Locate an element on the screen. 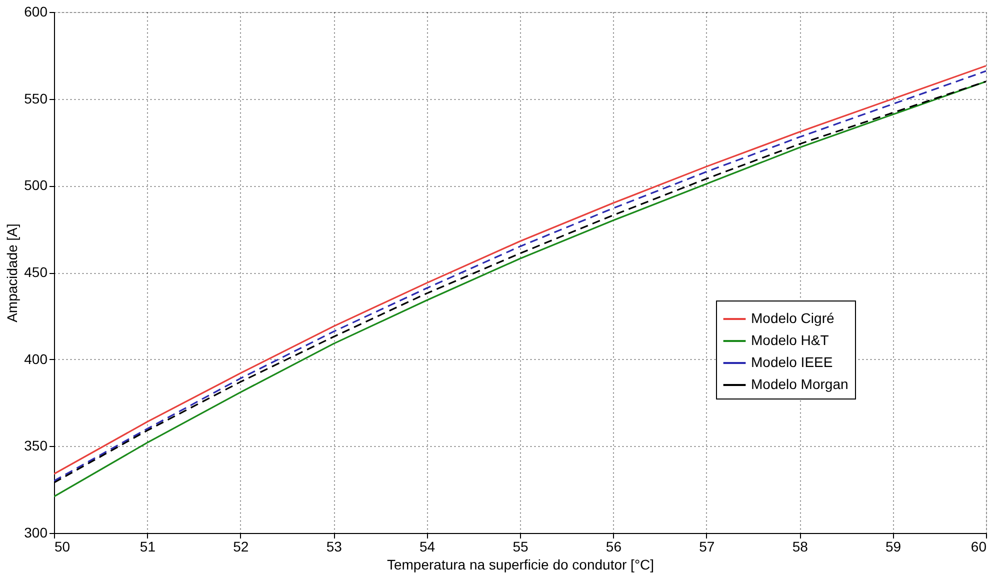  legend-label: Modelo H&T is located at coordinates (790, 340).